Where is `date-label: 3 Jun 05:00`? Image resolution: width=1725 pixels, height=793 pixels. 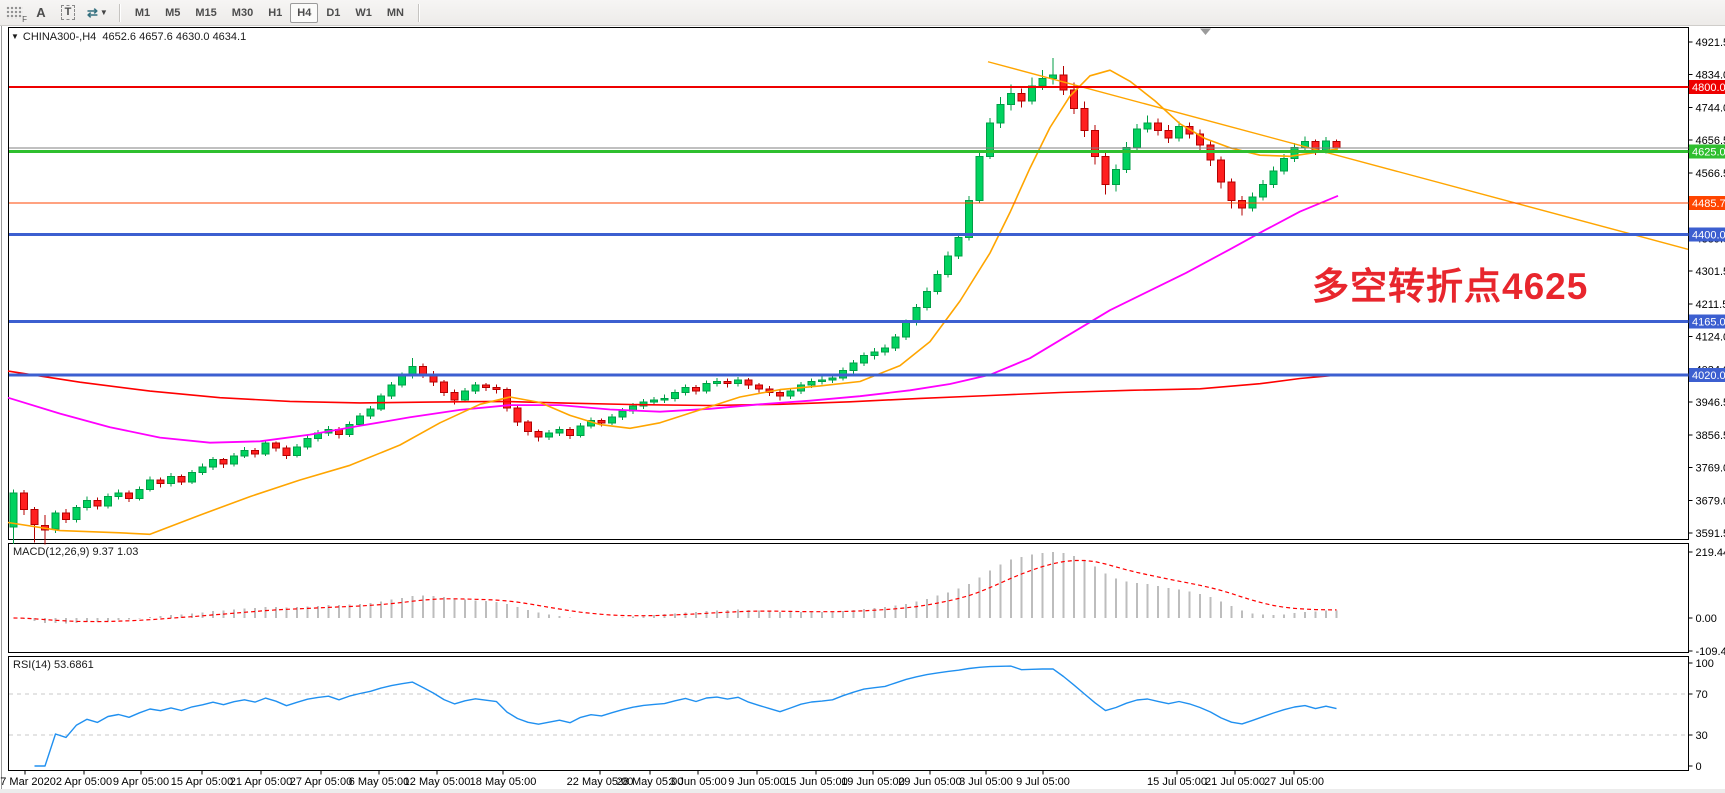
date-label: 3 Jun 05:00 is located at coordinates (698, 782).